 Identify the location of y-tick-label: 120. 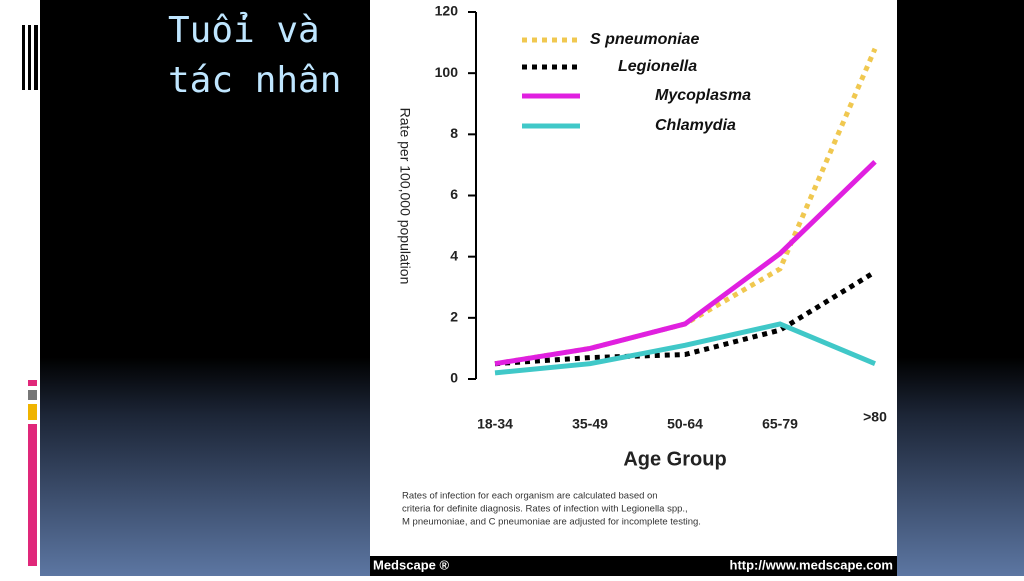
(447, 11).